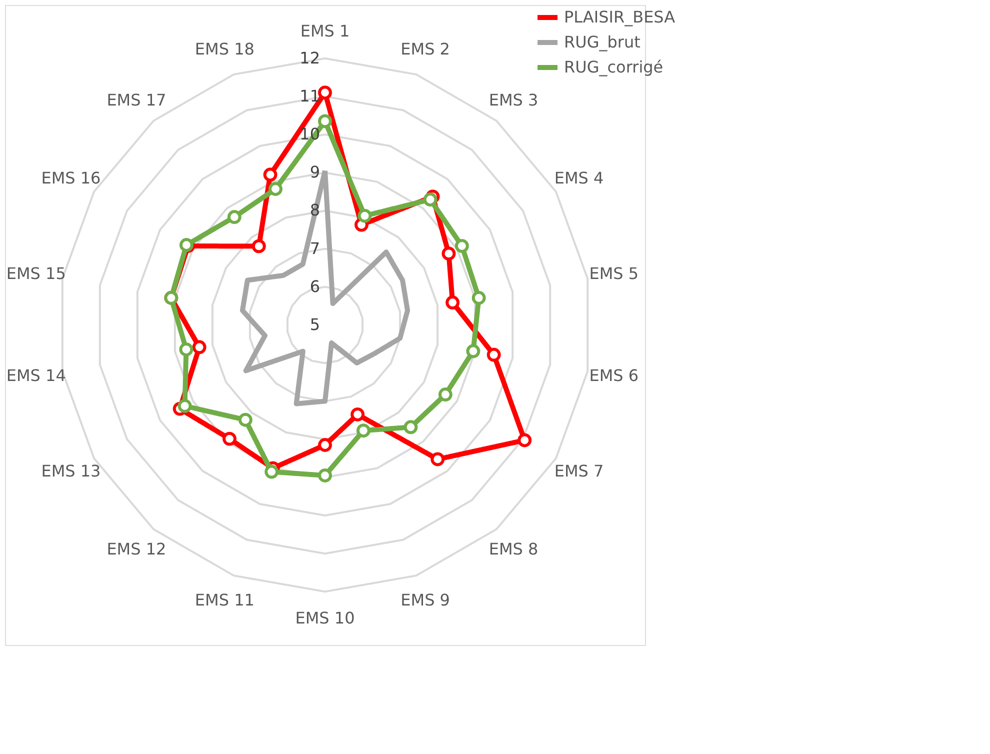 This screenshot has height=754, width=990. Describe the element at coordinates (614, 274) in the screenshot. I see `spoke-label: EMS 5` at that location.